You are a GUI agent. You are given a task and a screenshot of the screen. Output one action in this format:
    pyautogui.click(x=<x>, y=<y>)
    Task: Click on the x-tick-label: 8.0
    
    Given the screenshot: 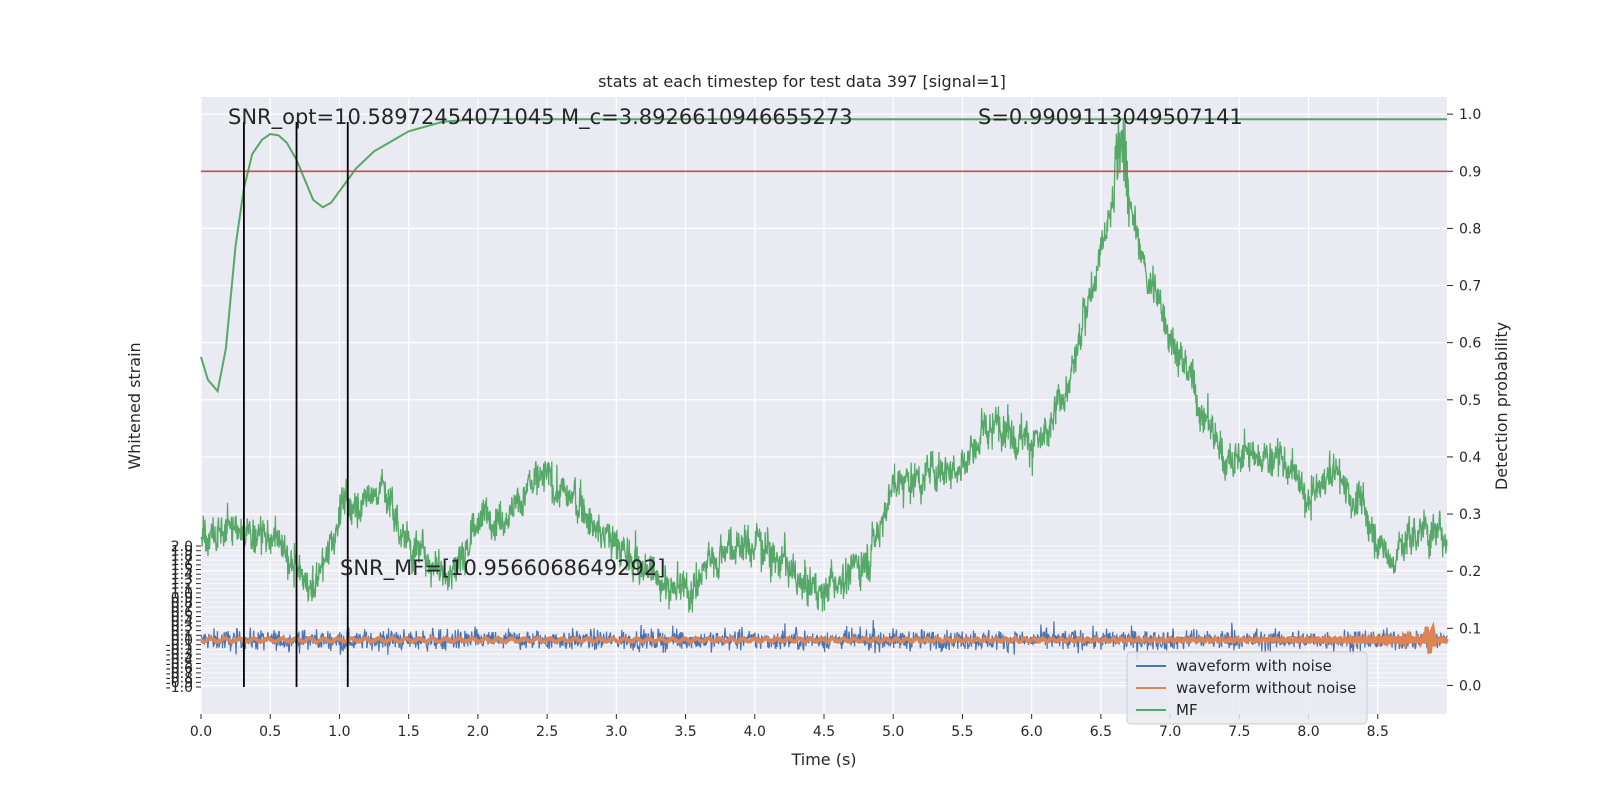 What is the action you would take?
    pyautogui.click(x=1308, y=732)
    